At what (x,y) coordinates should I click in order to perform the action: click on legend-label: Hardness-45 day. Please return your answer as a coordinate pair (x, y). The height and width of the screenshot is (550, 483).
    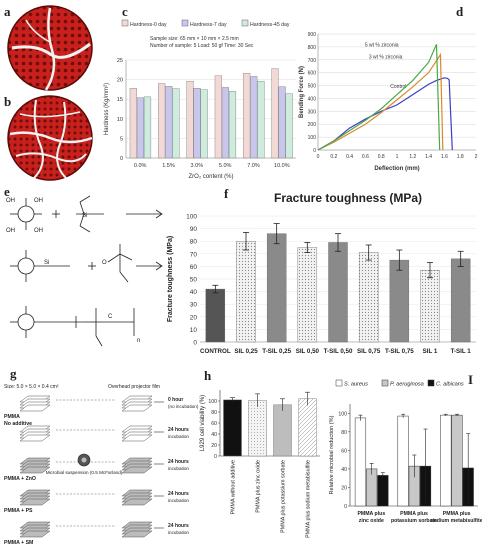
    Looking at the image, I should click on (270, 25).